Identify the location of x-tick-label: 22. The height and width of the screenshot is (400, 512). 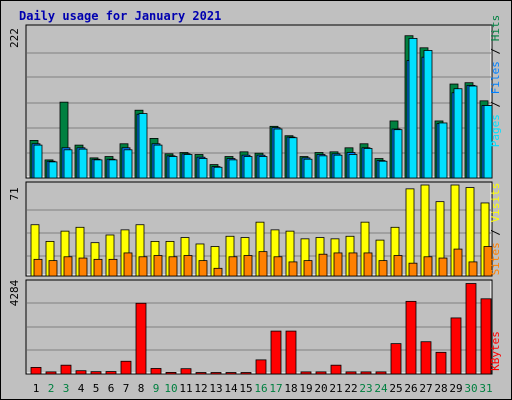
(350, 388).